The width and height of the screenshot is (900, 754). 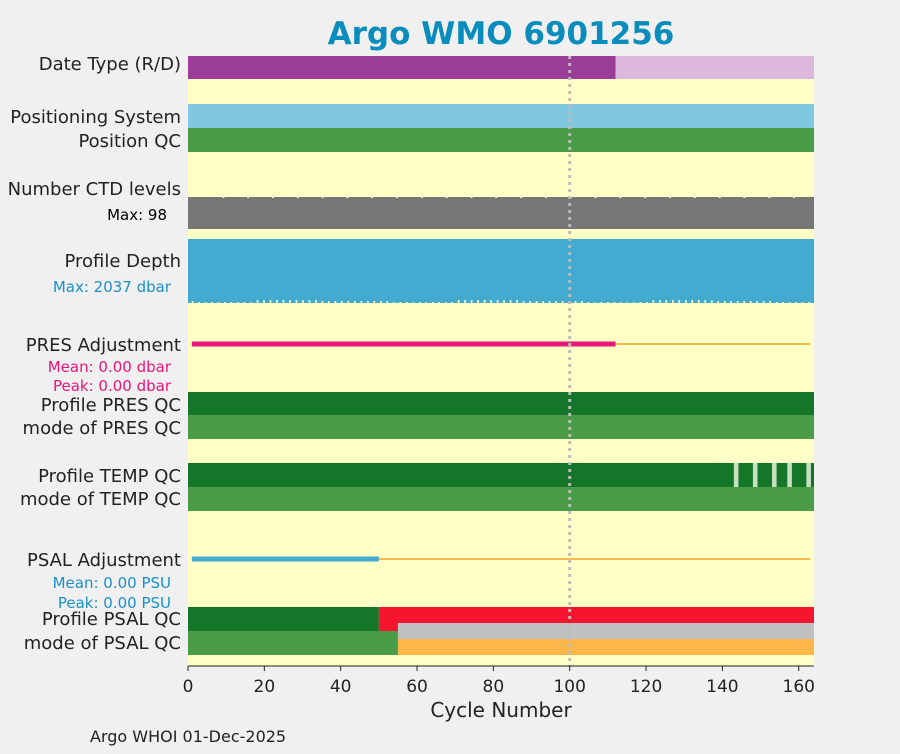 What do you see at coordinates (95, 117) in the screenshot?
I see `label-positioning-system: Positioning System` at bounding box center [95, 117].